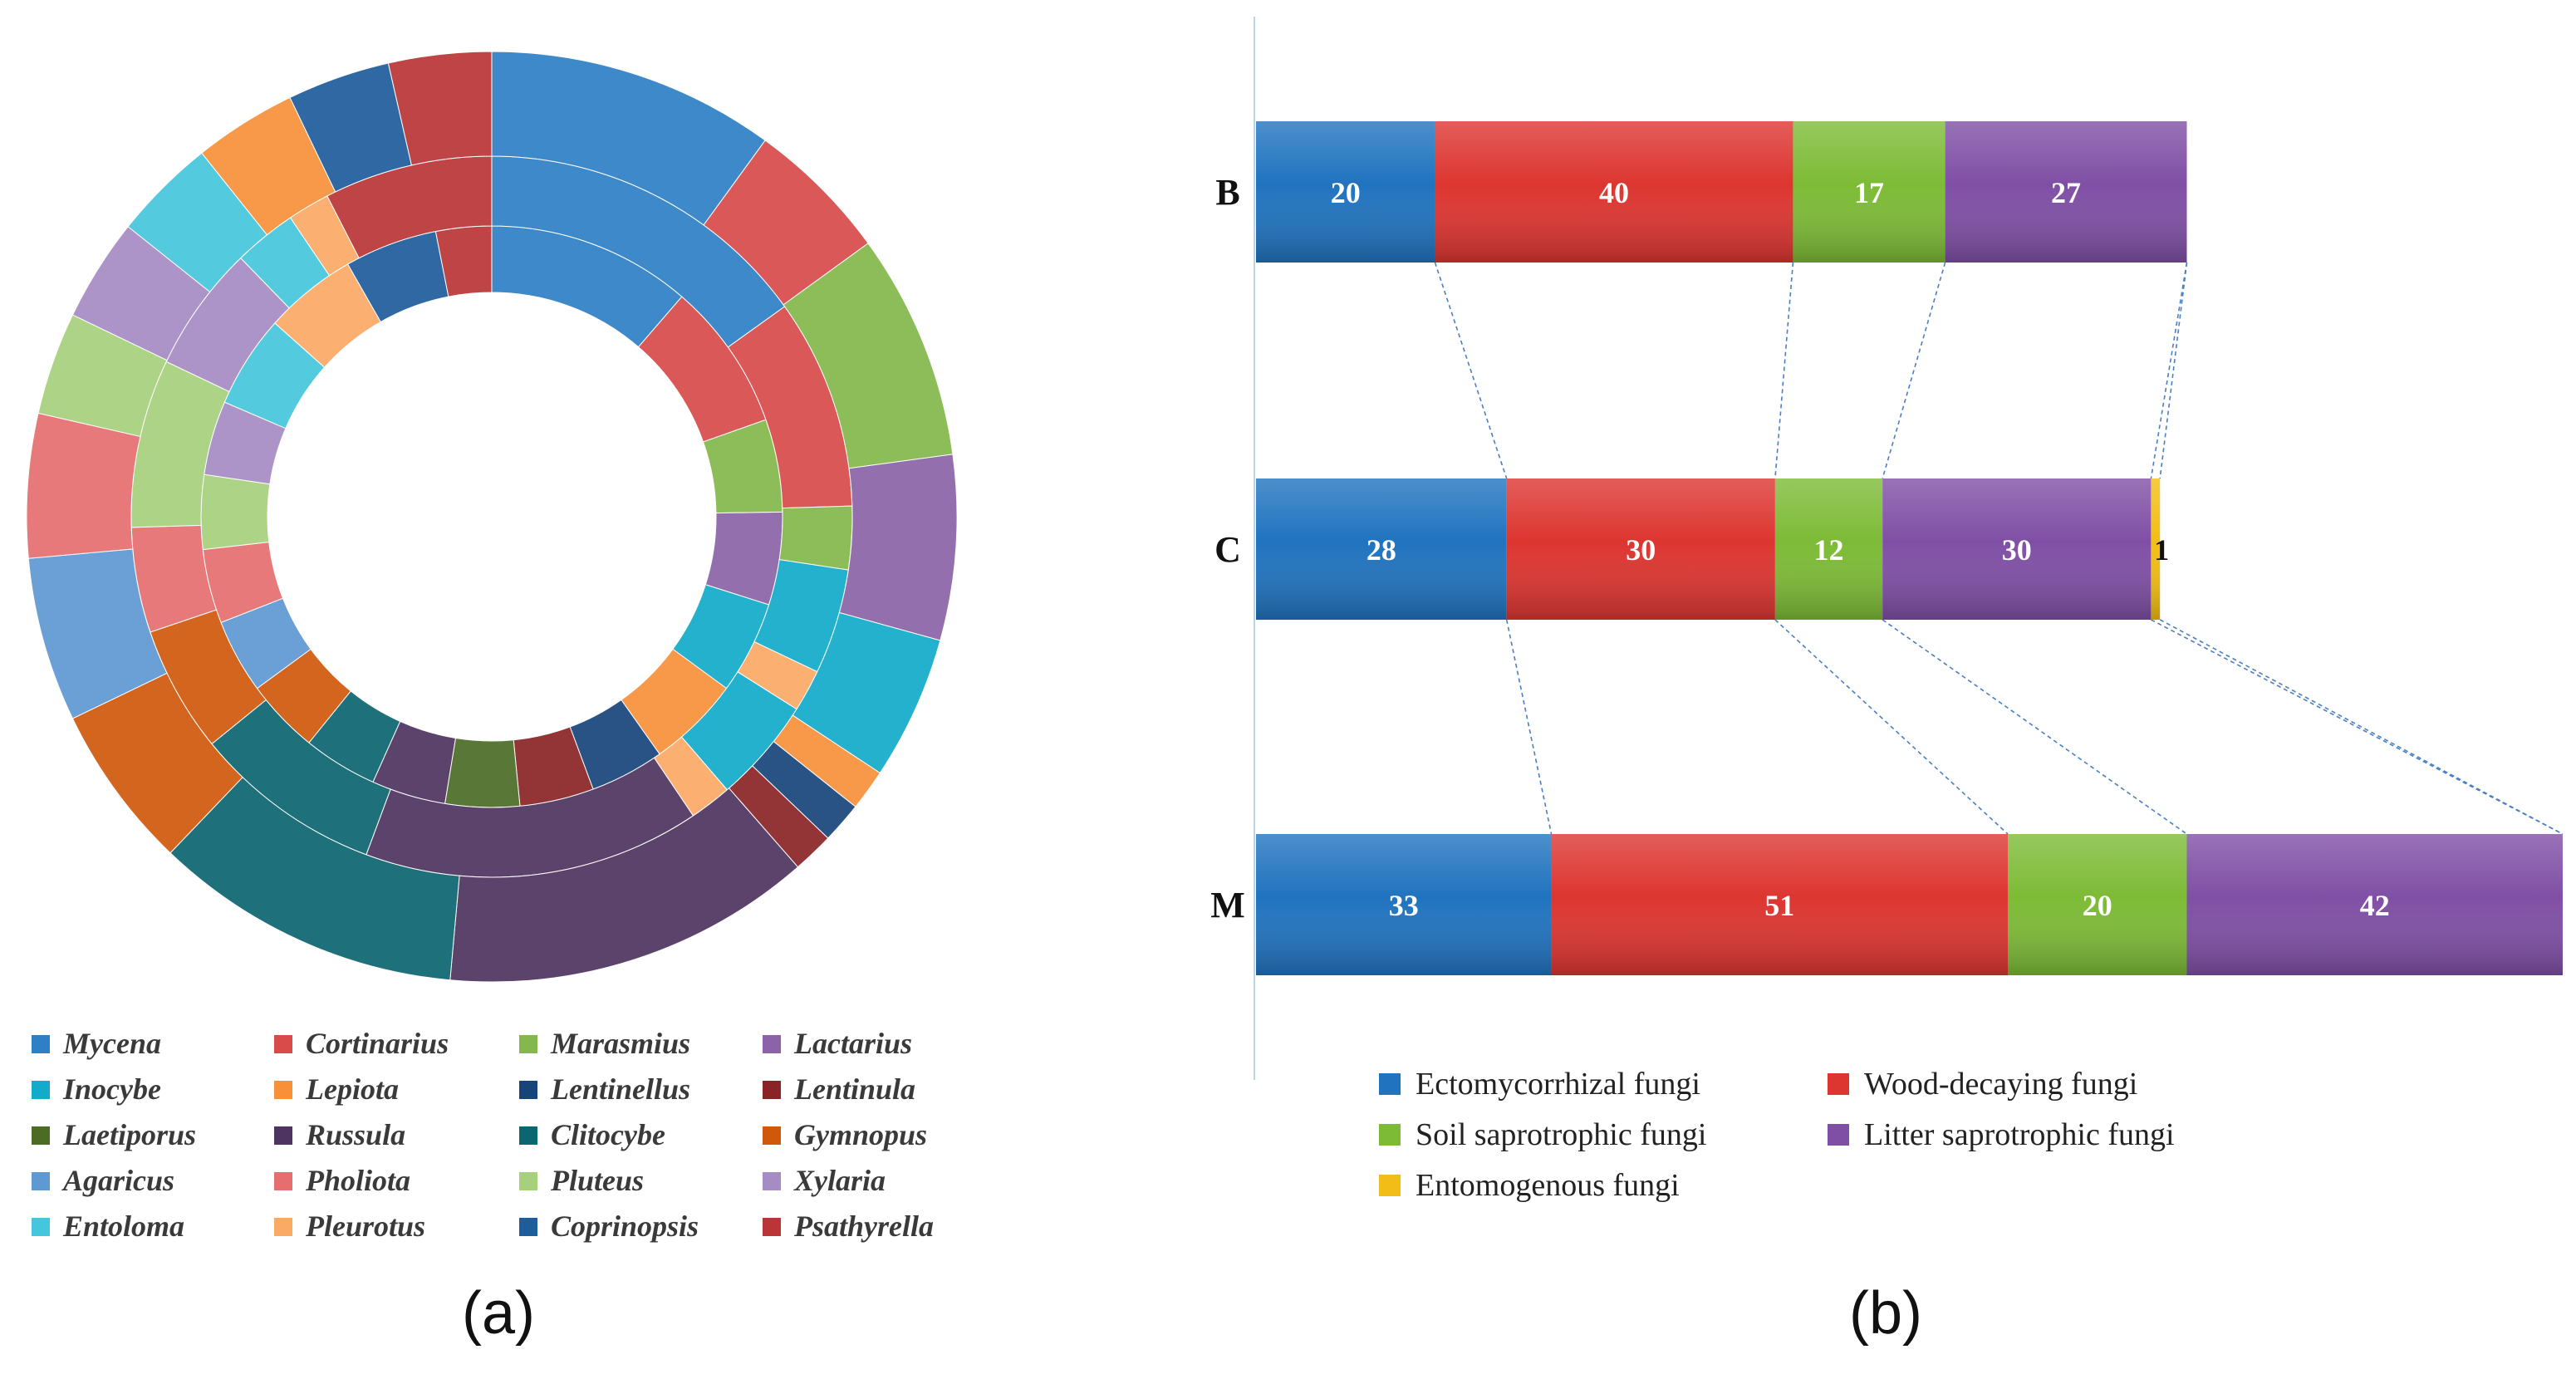 Image resolution: width=2576 pixels, height=1374 pixels. What do you see at coordinates (1227, 193) in the screenshot?
I see `category-label-b: B` at bounding box center [1227, 193].